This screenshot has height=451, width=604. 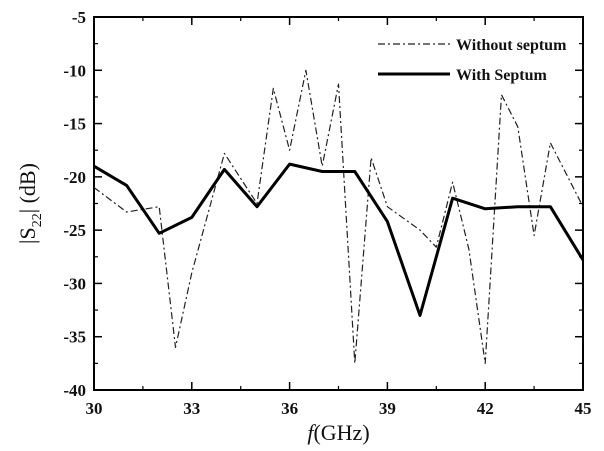 I want to click on y-axis-title: |S22| (dB), so click(x=30, y=203).